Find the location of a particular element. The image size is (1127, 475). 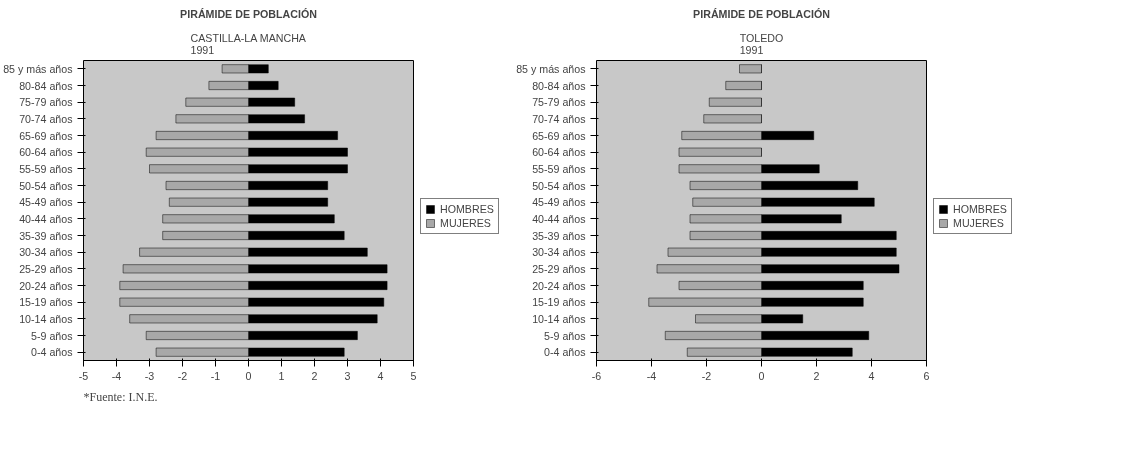

x-tick-label: -5 is located at coordinates (83, 375).